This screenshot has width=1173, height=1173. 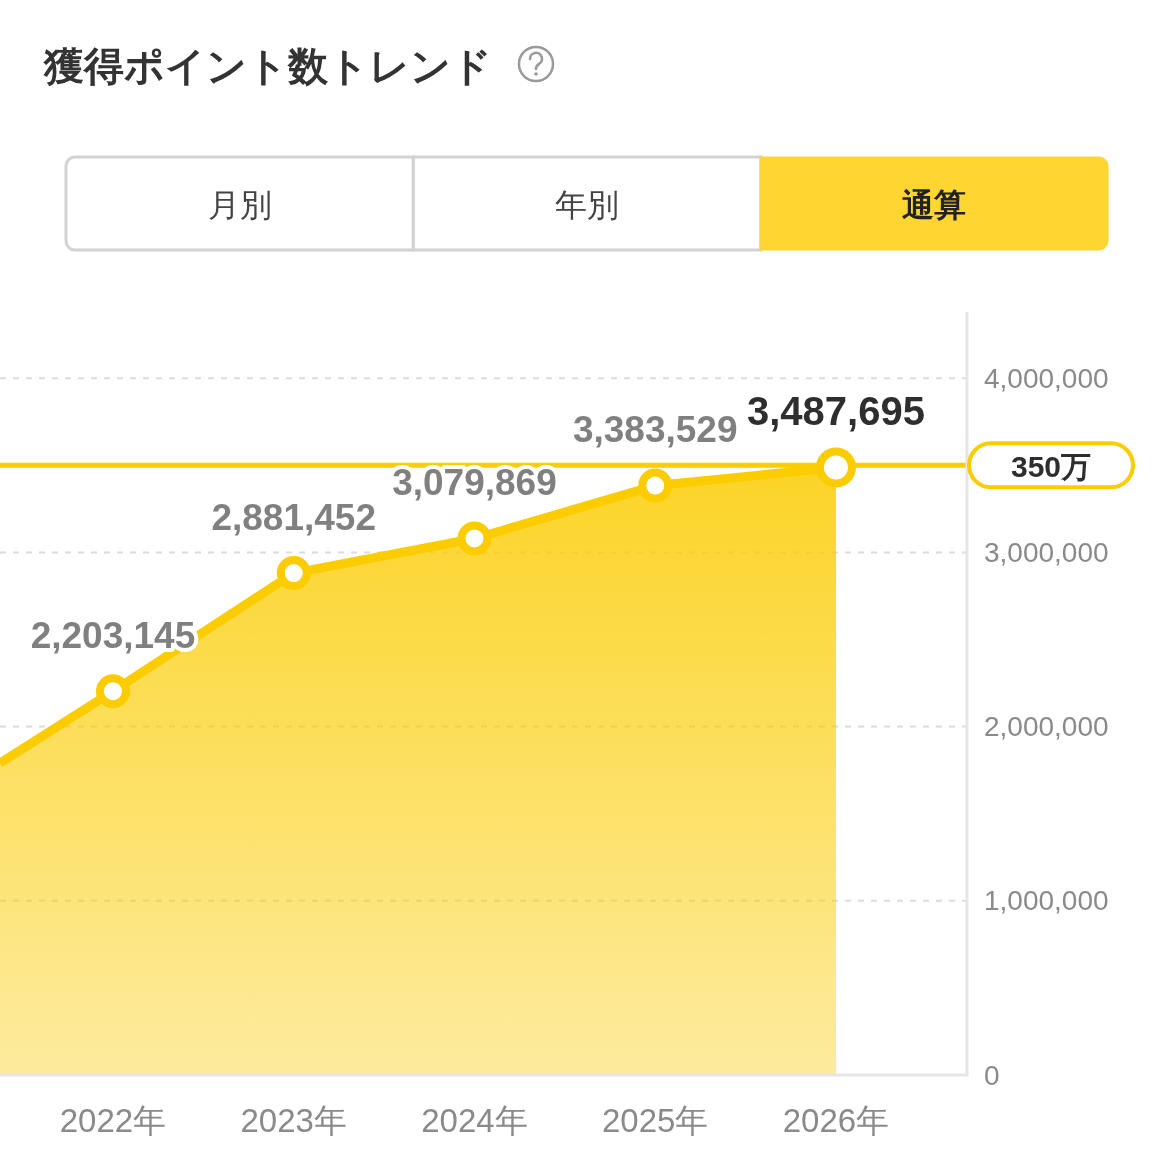 What do you see at coordinates (655, 430) in the screenshot?
I see `value-label: 3,383,529` at bounding box center [655, 430].